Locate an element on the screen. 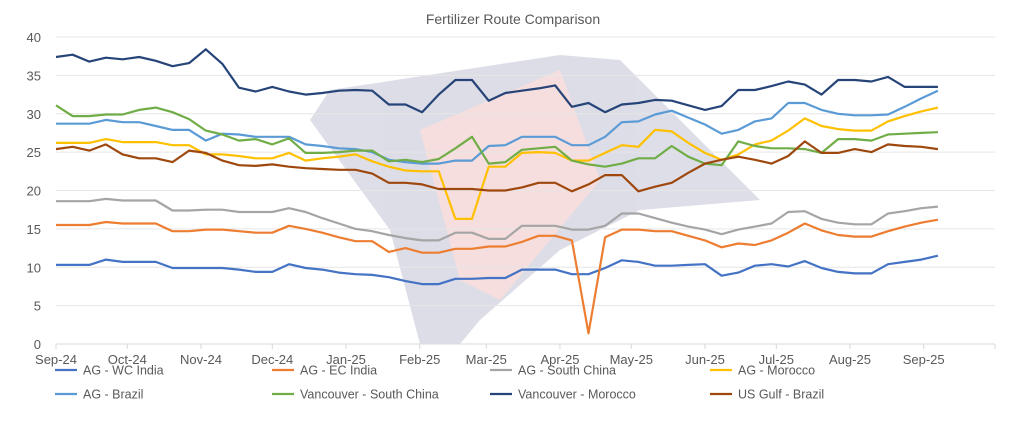 Image resolution: width=1024 pixels, height=437 pixels. legend-label: Vancouver - South China is located at coordinates (369, 395).